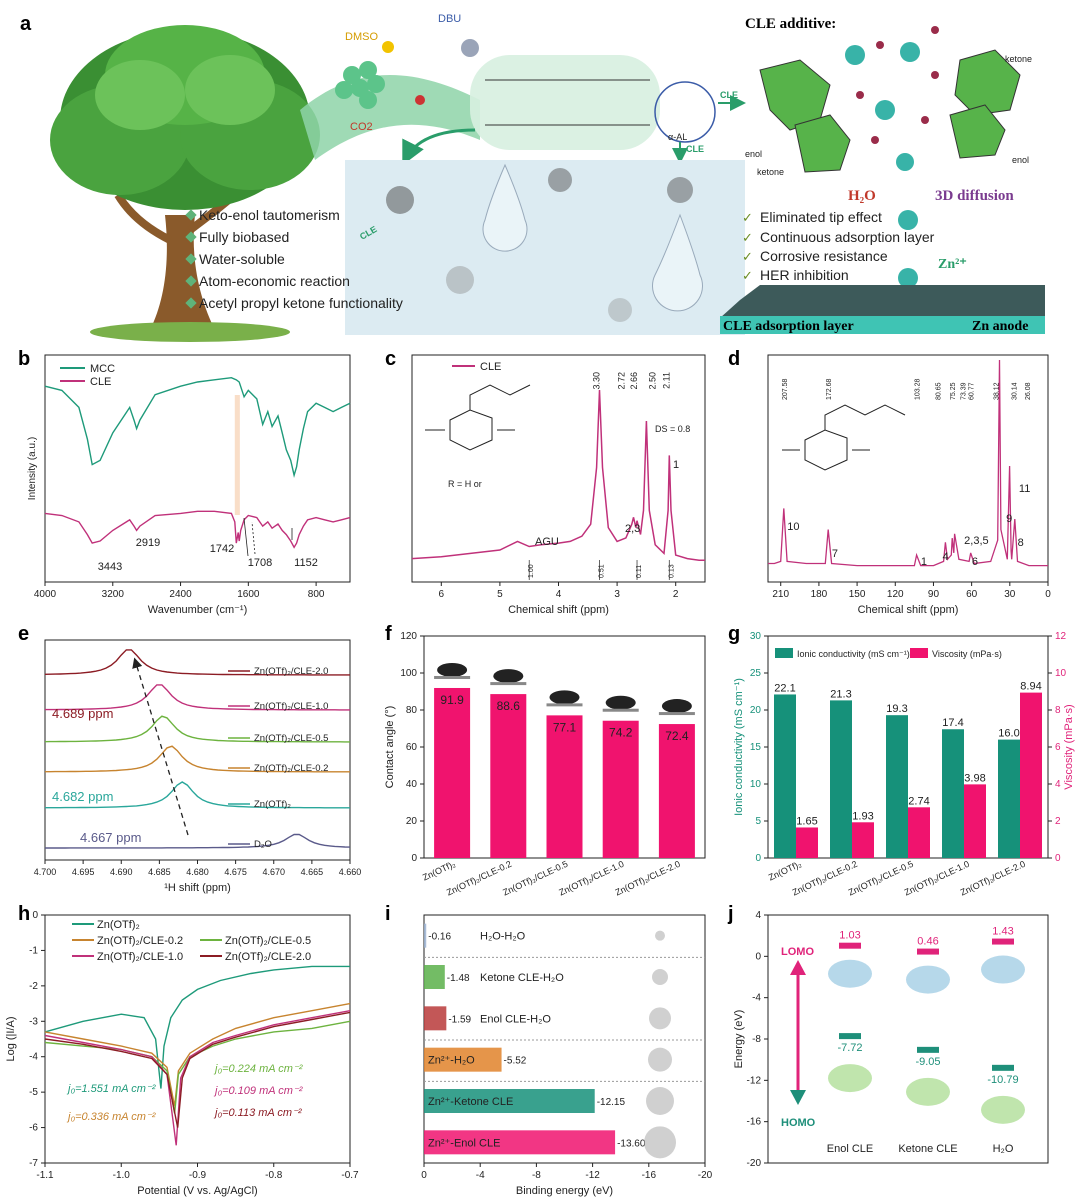 The width and height of the screenshot is (1080, 1202). I want to click on bar-value-label: 88.6, so click(509, 706).